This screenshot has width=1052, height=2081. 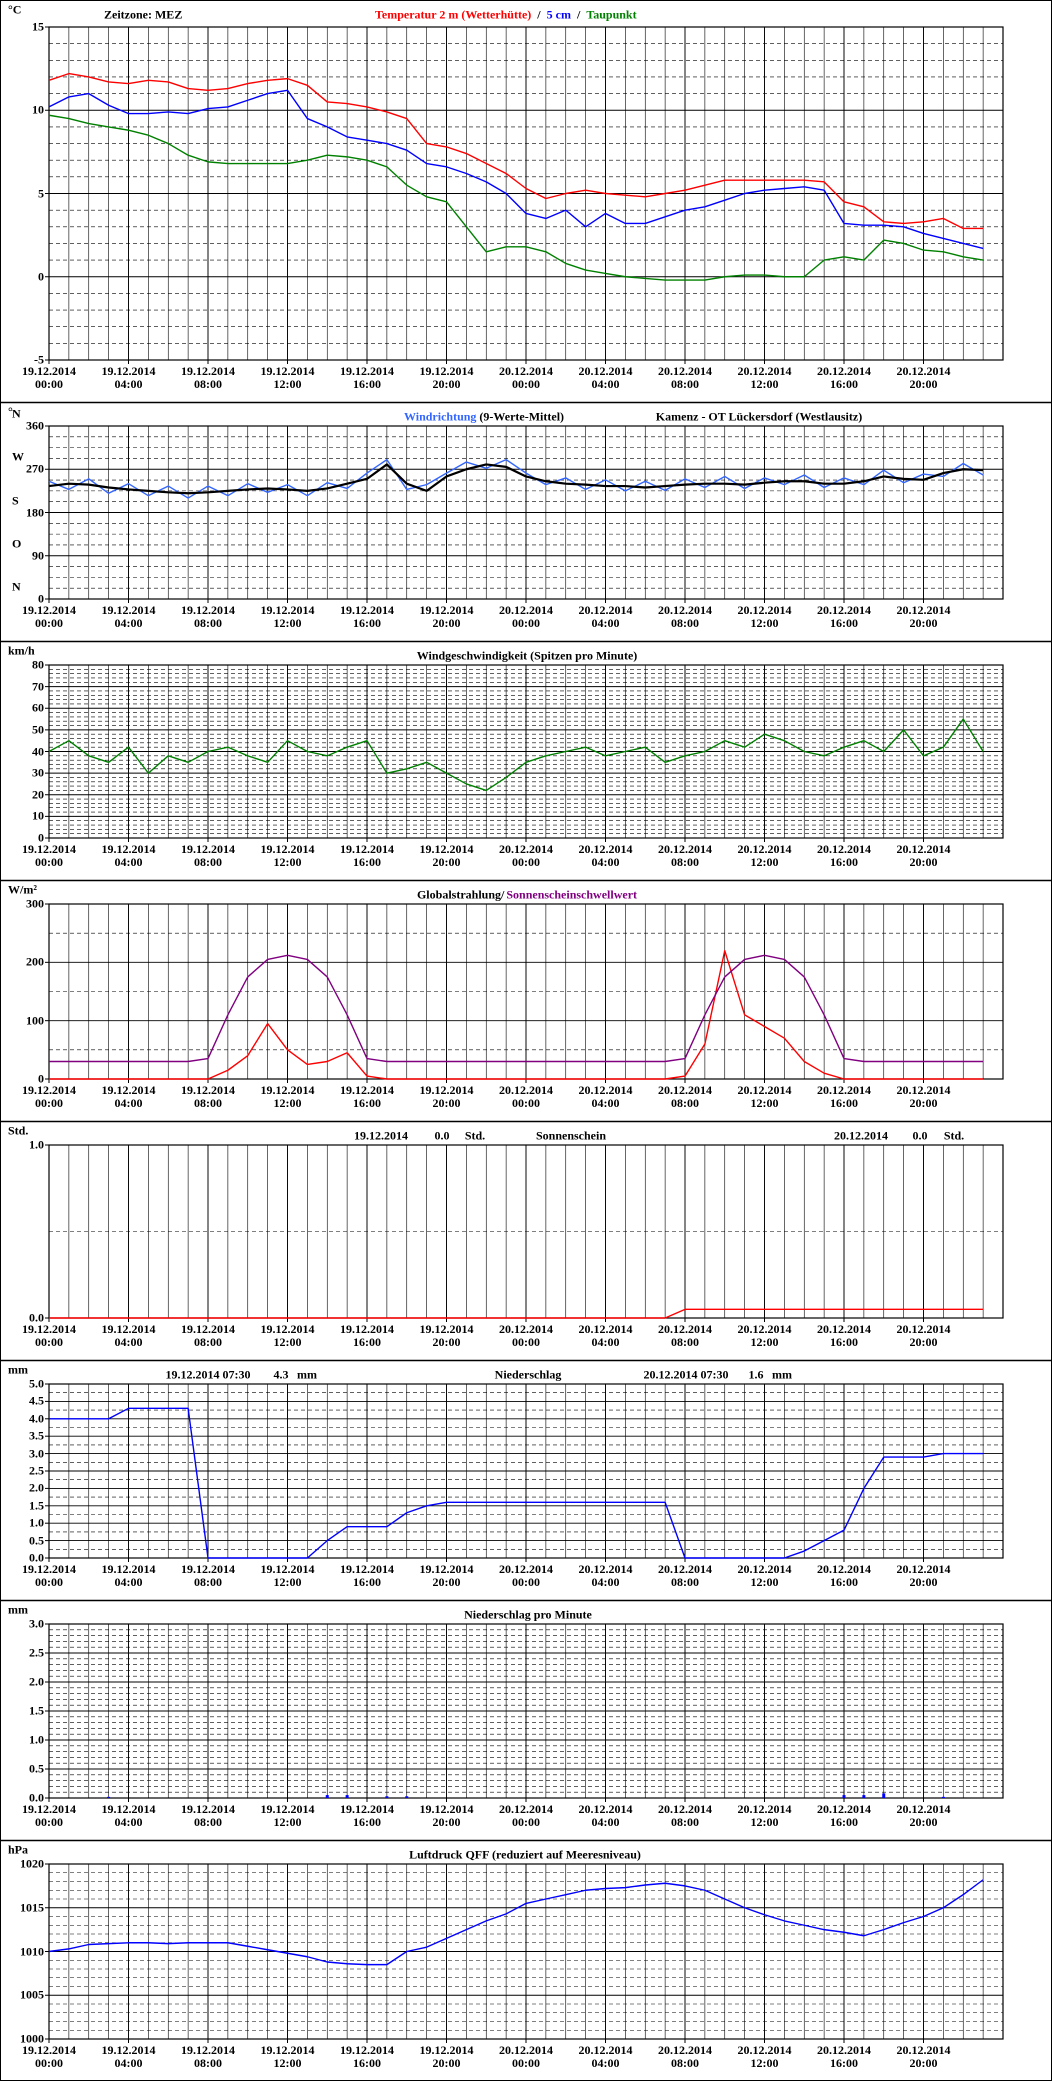 What do you see at coordinates (38, 729) in the screenshot?
I see `y-tick-label: 50` at bounding box center [38, 729].